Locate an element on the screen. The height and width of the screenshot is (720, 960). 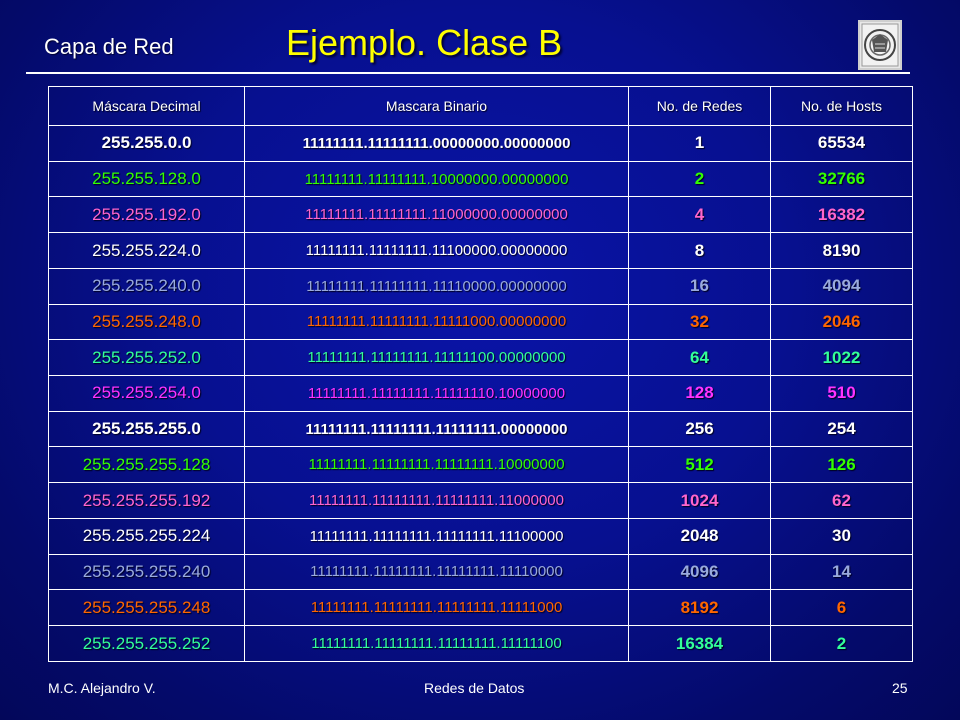
cell-mask-decimal: 255.255.248.0 is located at coordinates (146, 322).